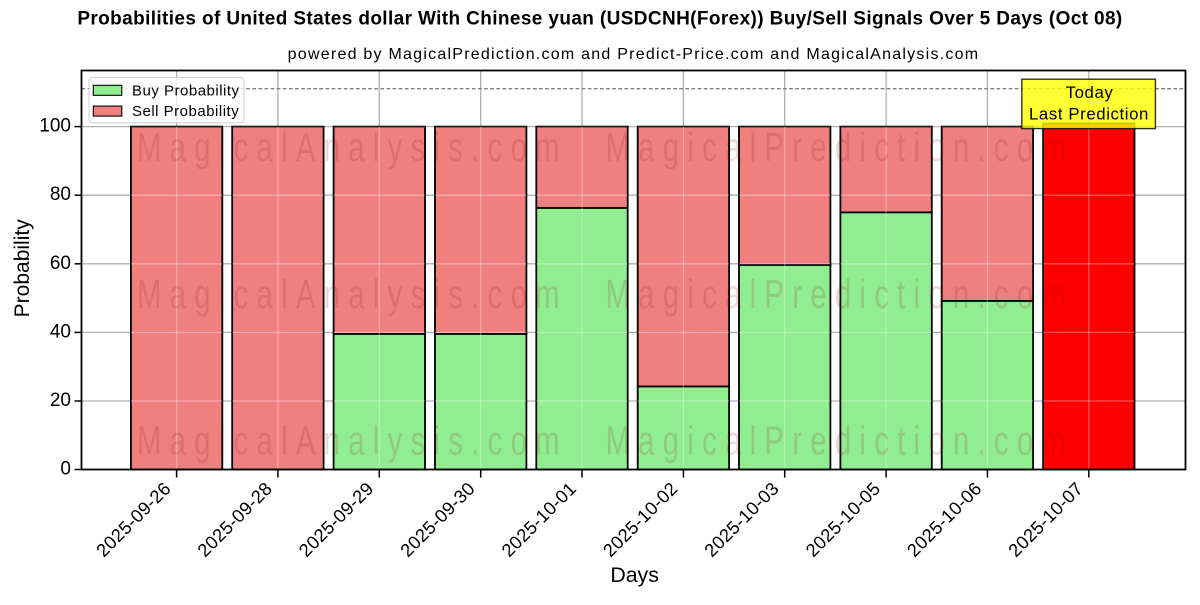 The height and width of the screenshot is (605, 1200). What do you see at coordinates (22, 268) in the screenshot?
I see `svg-text: Probability` at bounding box center [22, 268].